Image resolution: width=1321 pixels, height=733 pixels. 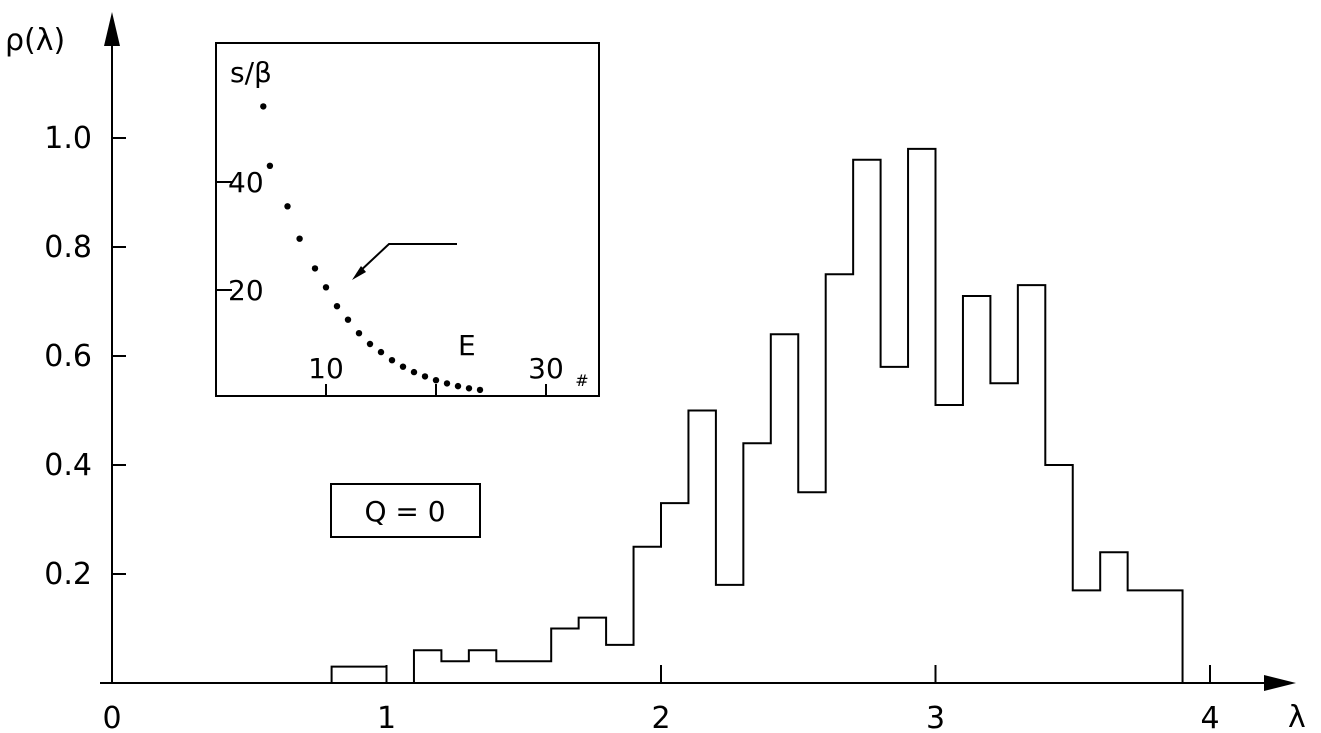 What do you see at coordinates (251, 72) in the screenshot?
I see `inset-y-label: s/β` at bounding box center [251, 72].